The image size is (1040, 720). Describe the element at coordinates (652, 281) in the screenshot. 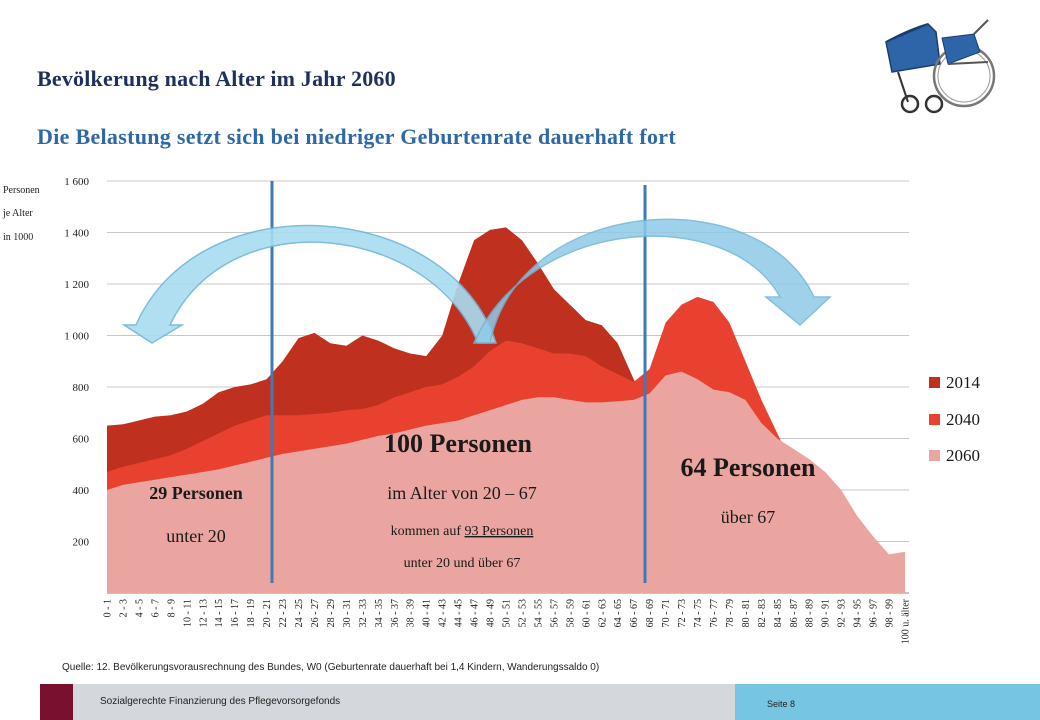

I see `curved-arrow-right-icon` at that location.